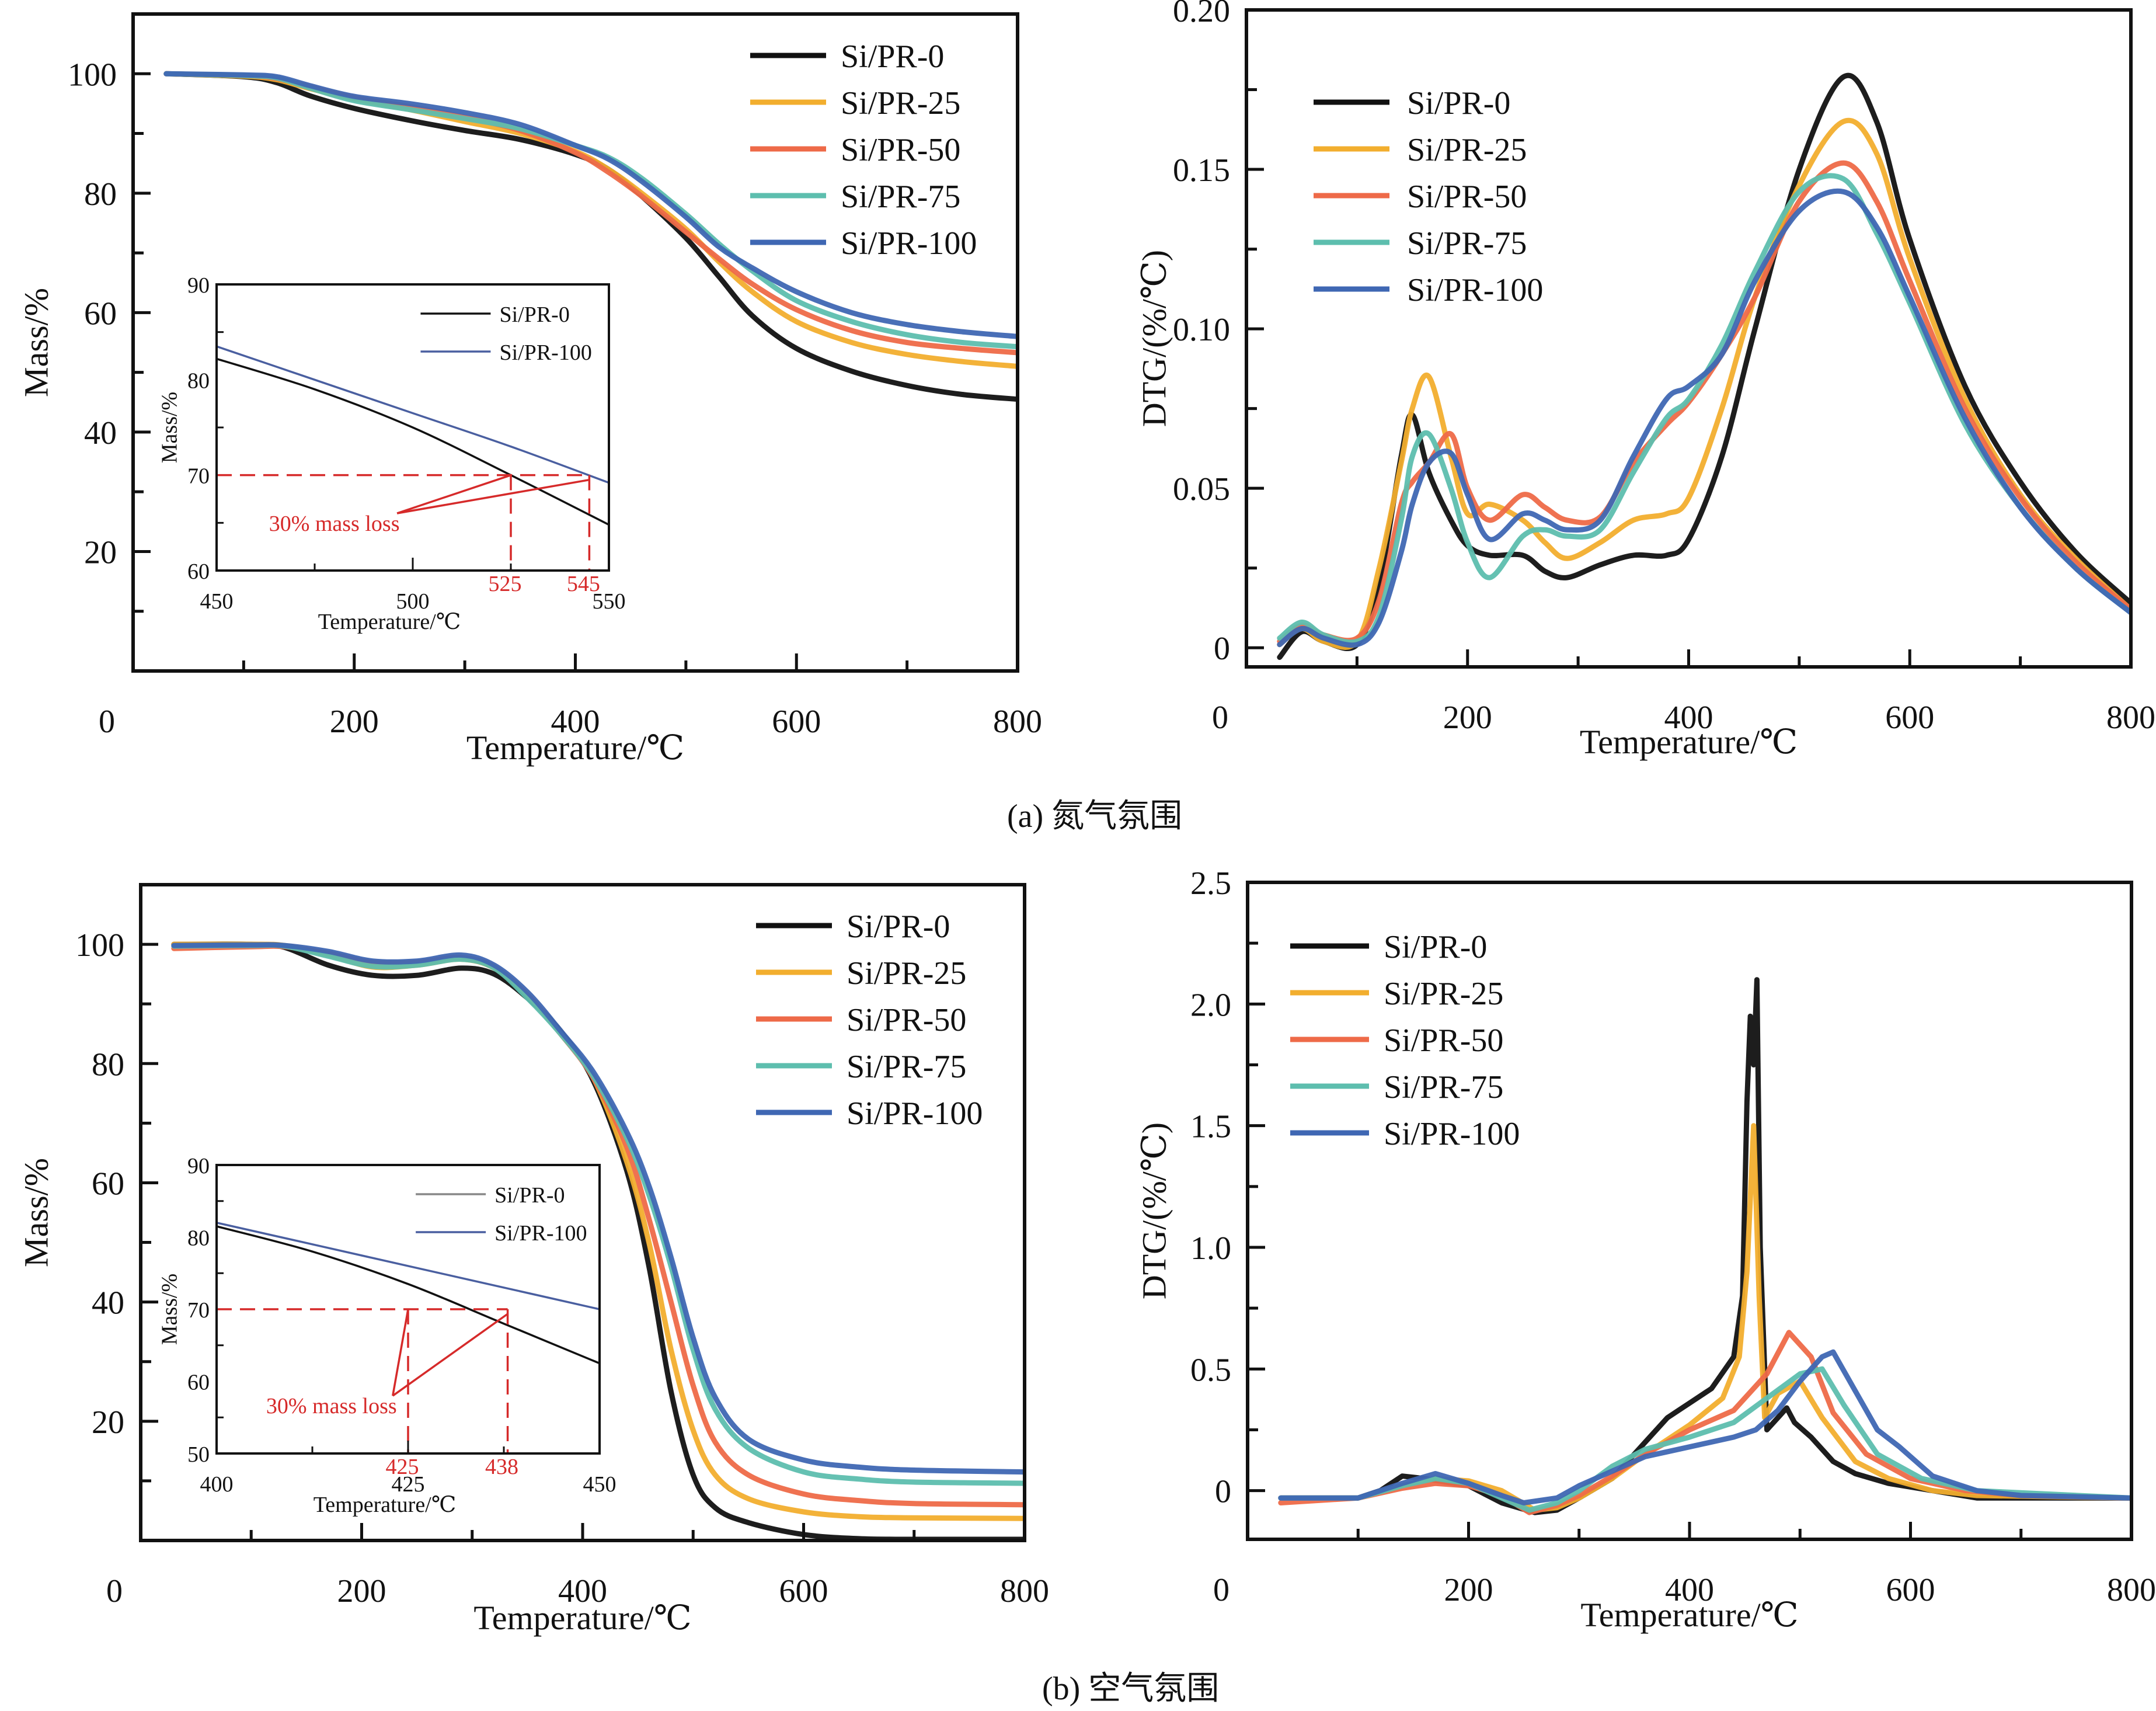 The width and height of the screenshot is (2156, 1711). I want to click on y-tick-label: 1.0, so click(1210, 1248).